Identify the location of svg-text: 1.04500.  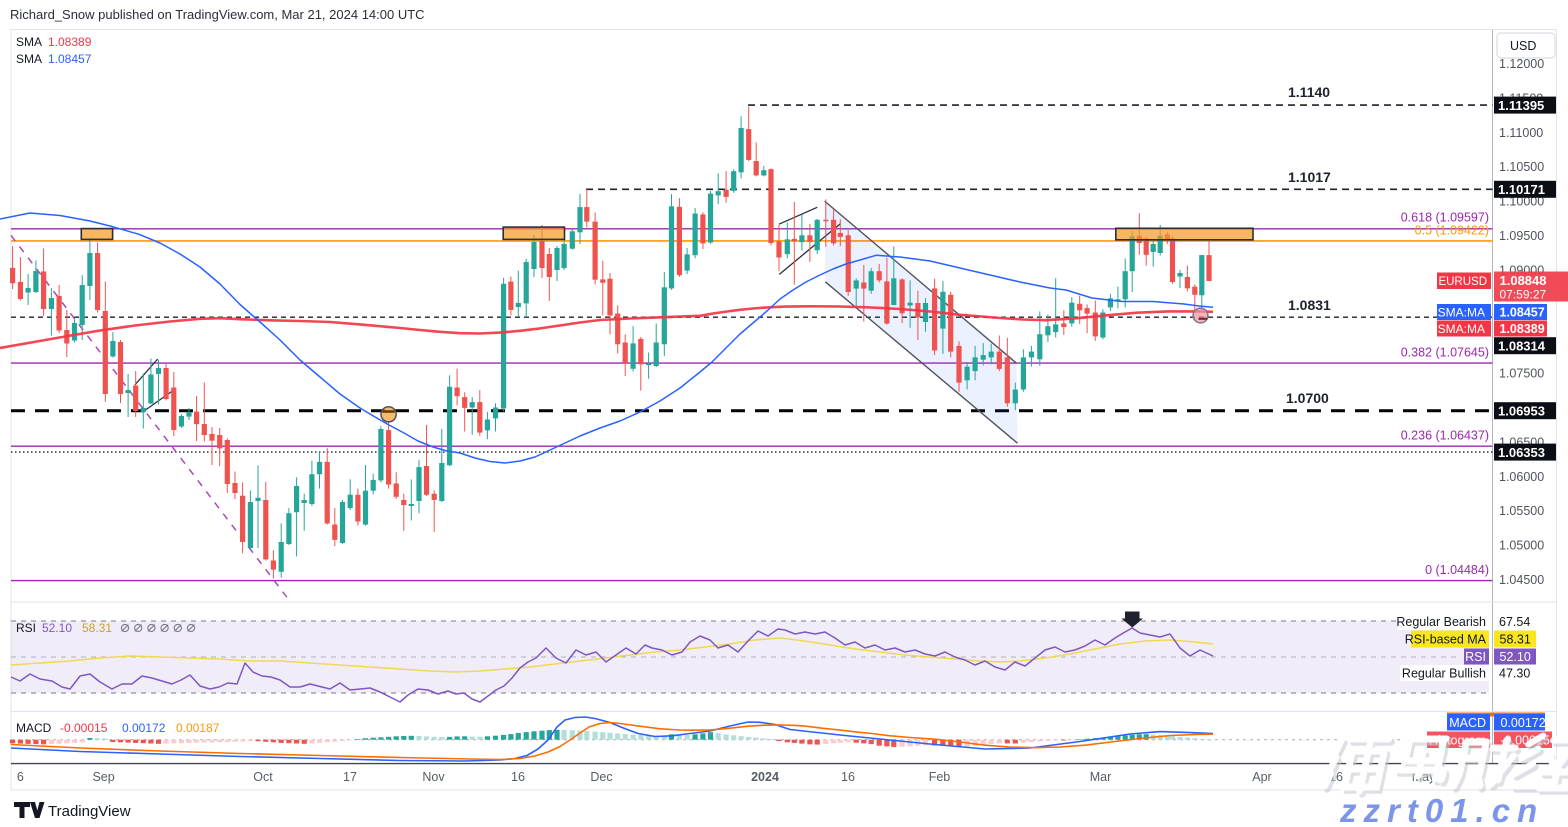
(1521, 580).